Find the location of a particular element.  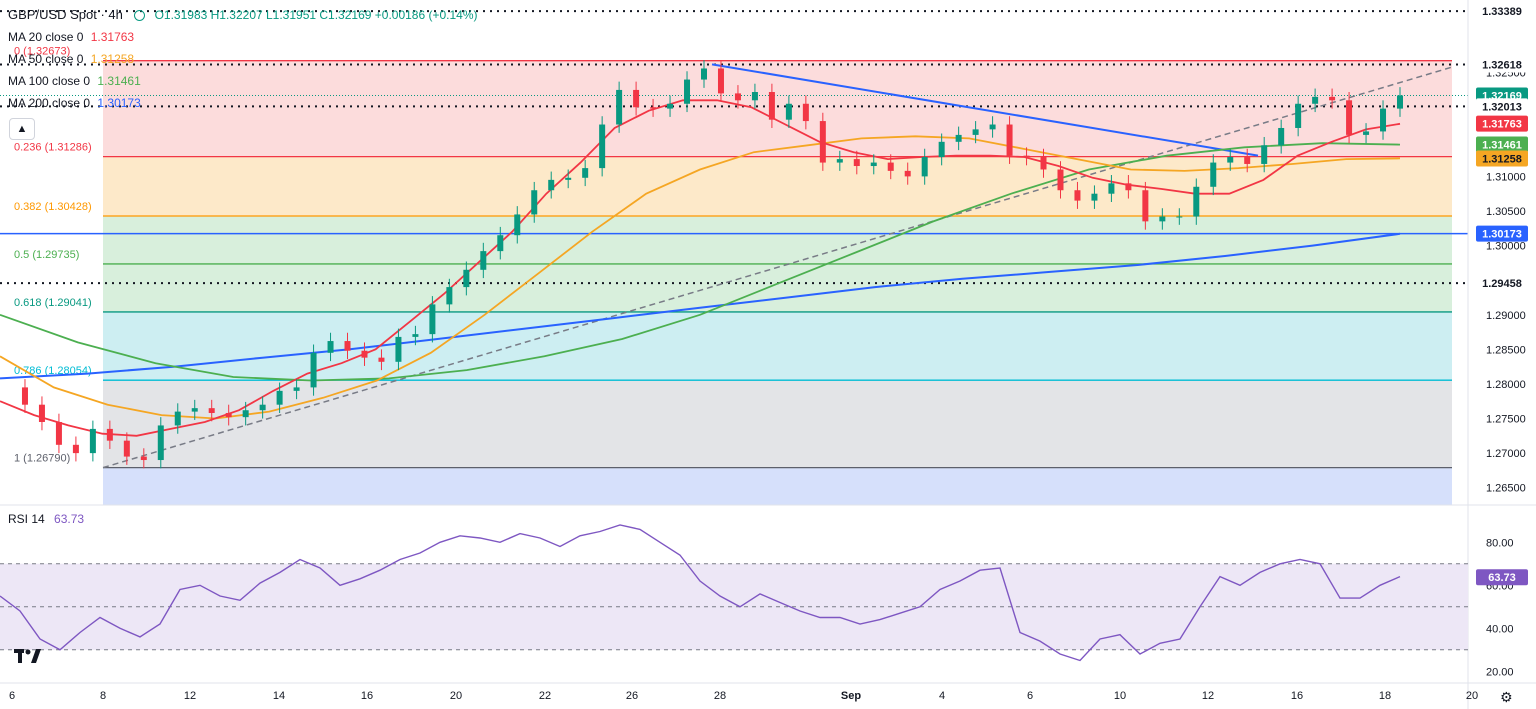

fib-label: 0.618 (1.29041) is located at coordinates (53, 303).